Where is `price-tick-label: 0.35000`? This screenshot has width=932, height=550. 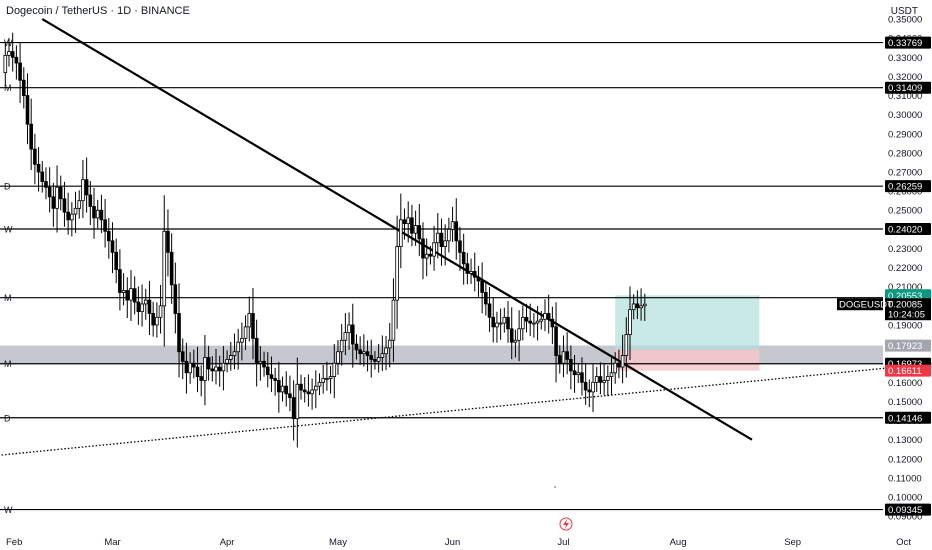
price-tick-label: 0.35000 is located at coordinates (905, 20).